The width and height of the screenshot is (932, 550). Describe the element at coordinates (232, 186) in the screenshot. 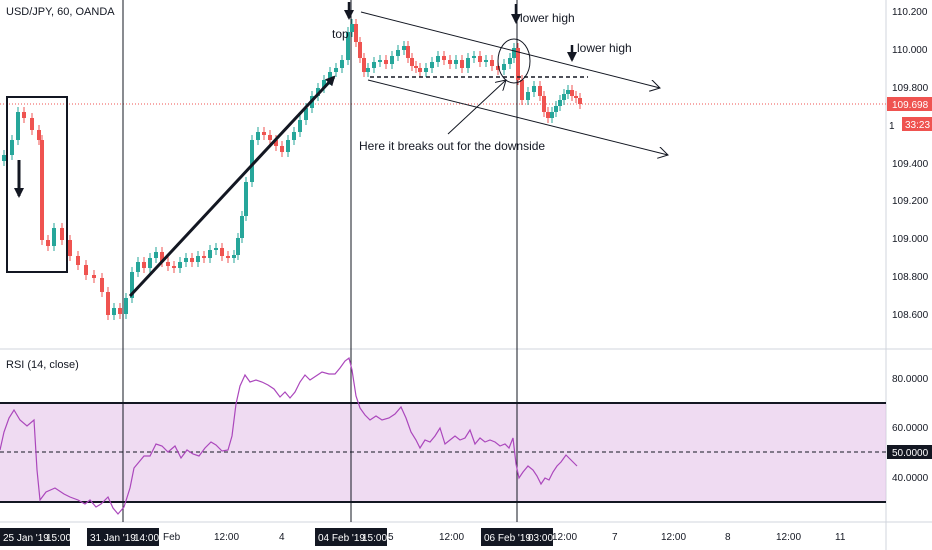

I see `uptrend-arrow` at that location.